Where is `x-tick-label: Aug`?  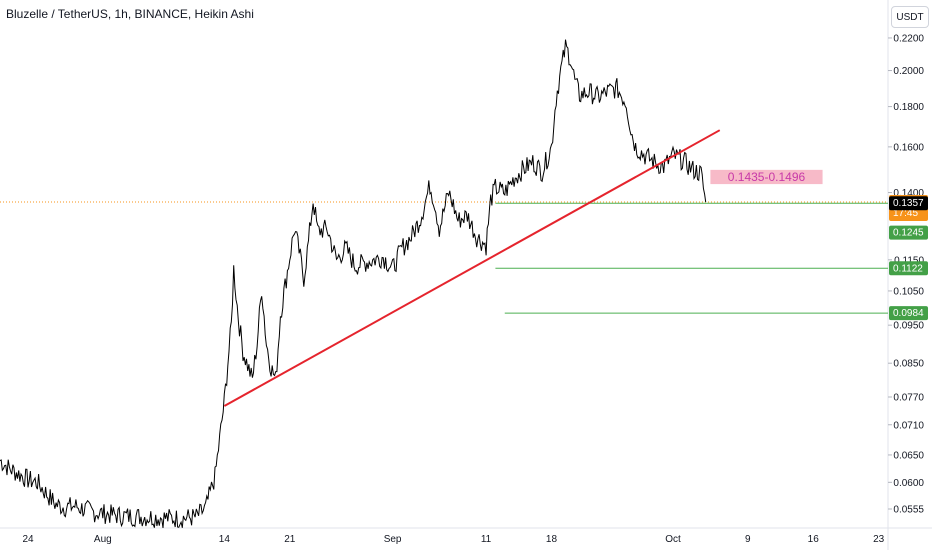
x-tick-label: Aug is located at coordinates (103, 539).